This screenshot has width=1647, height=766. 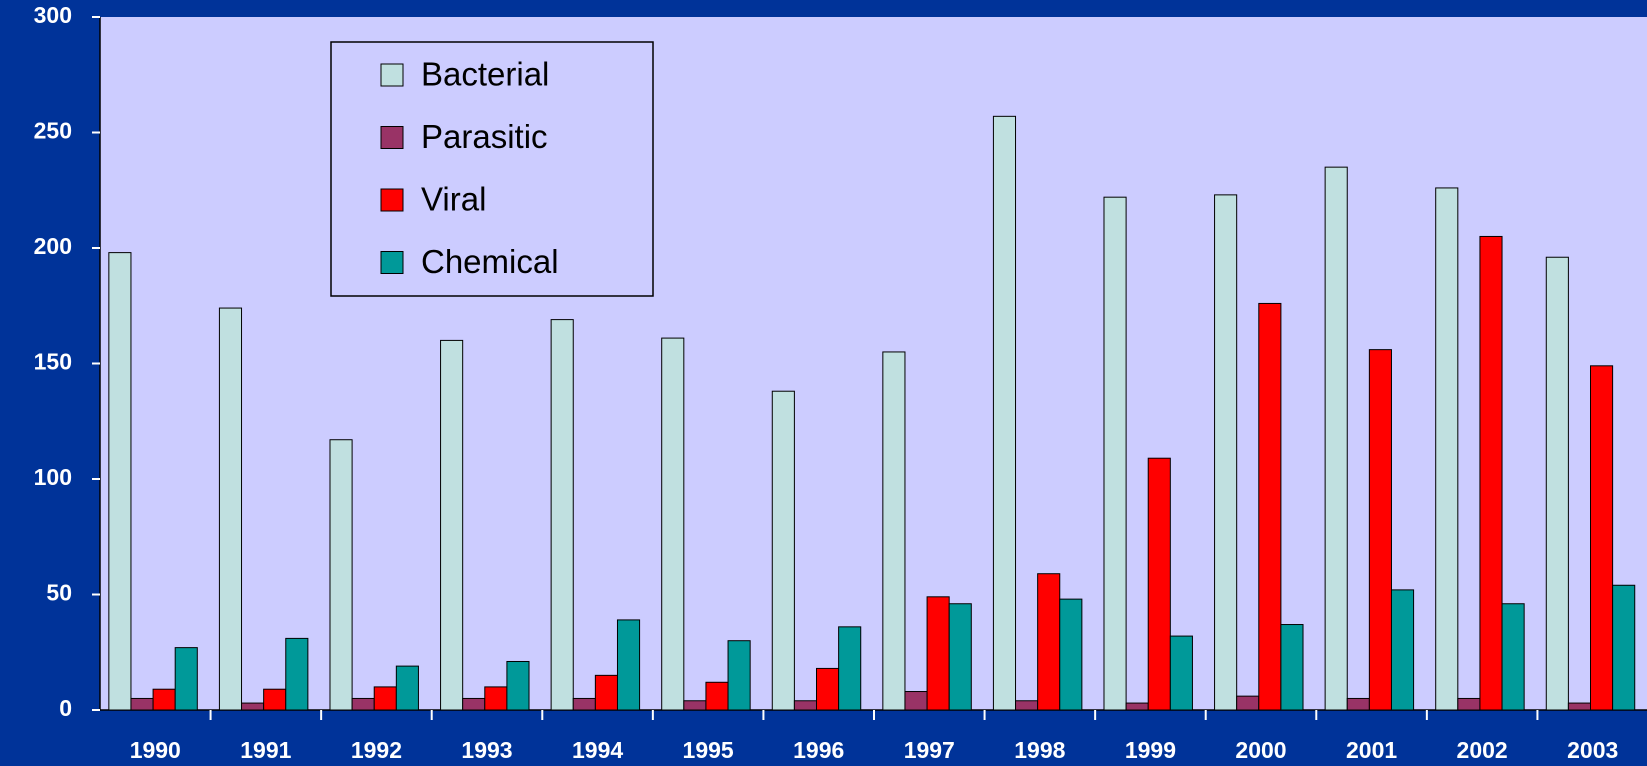 I want to click on x-tick-label: 1991, so click(x=265, y=750).